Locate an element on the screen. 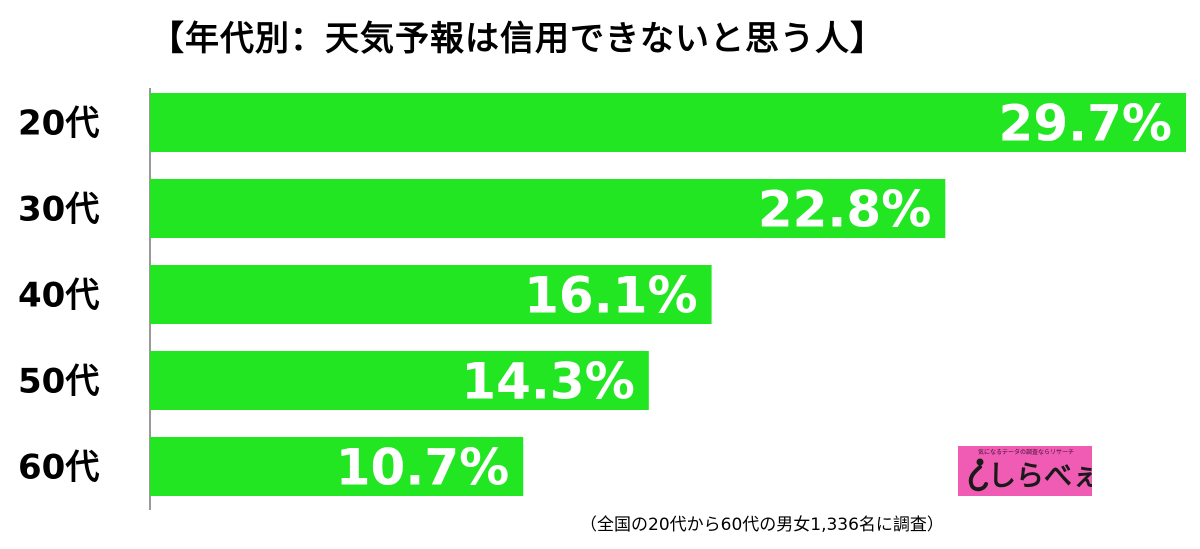  category-label: 60代 is located at coordinates (58, 468).